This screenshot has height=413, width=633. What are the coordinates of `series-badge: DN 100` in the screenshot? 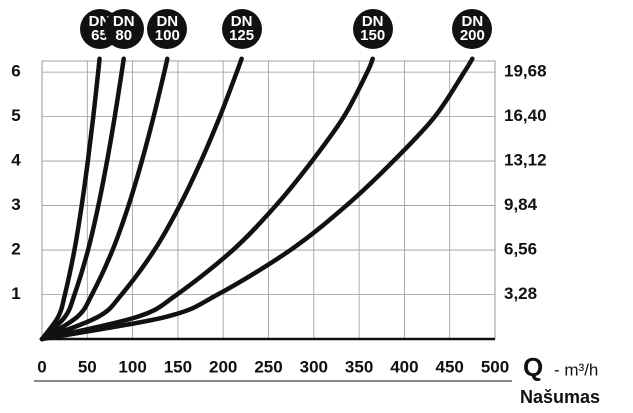 It's located at (167, 29).